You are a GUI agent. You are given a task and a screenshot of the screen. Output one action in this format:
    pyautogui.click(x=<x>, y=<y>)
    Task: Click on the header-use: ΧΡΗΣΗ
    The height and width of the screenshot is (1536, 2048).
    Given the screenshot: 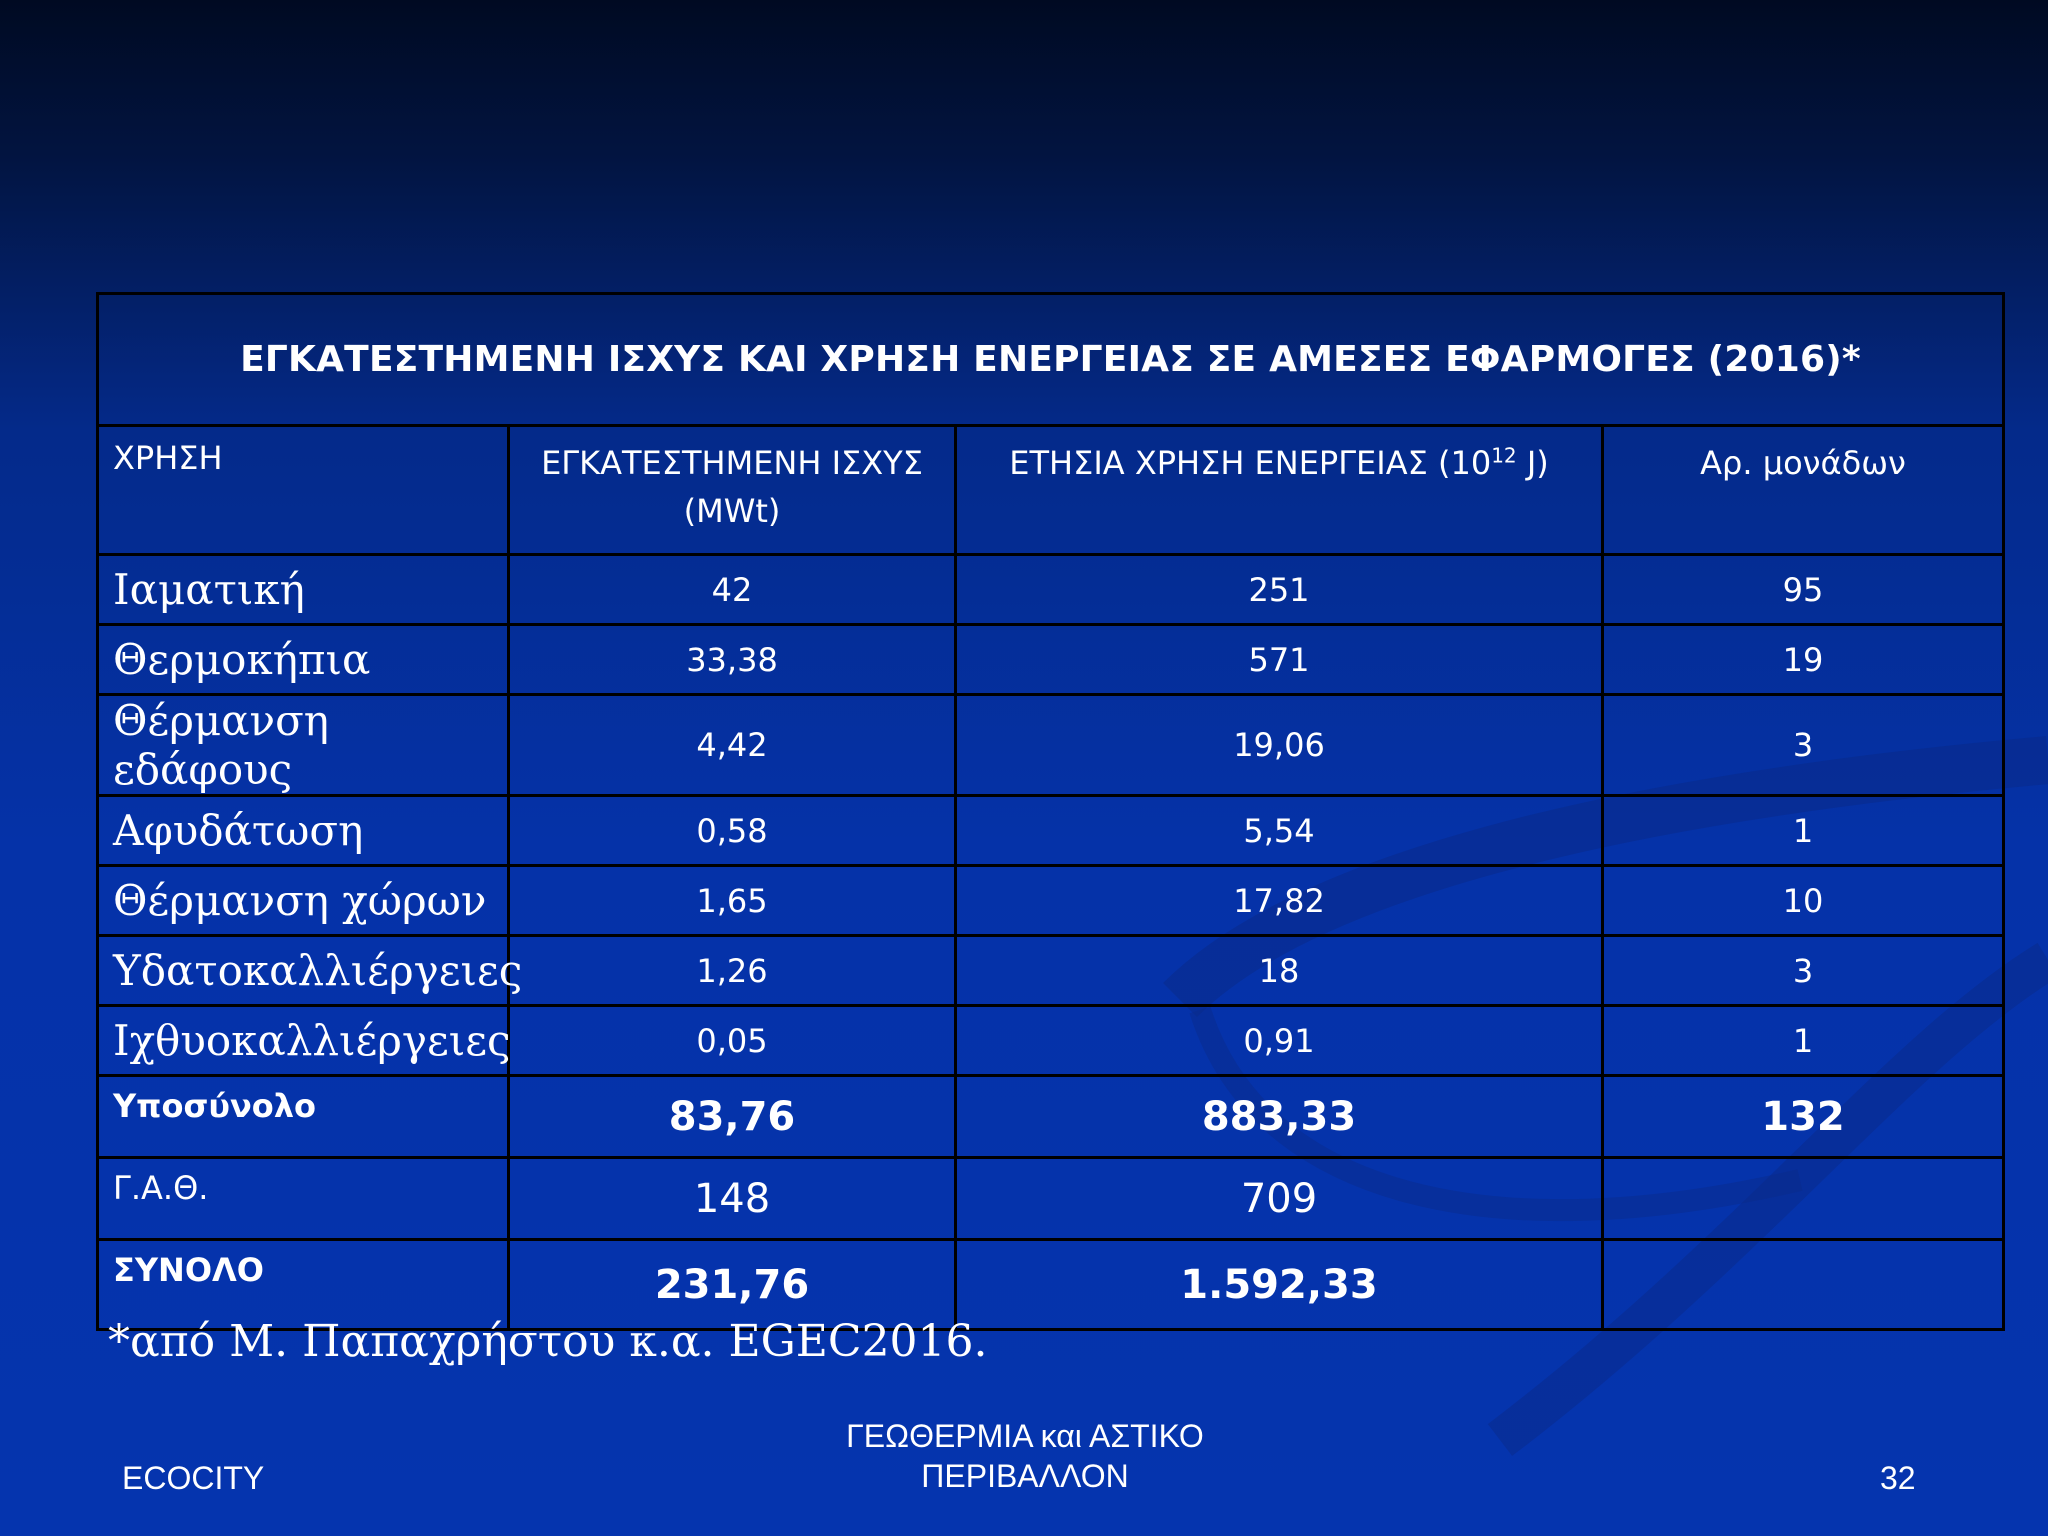 What is the action you would take?
    pyautogui.click(x=303, y=490)
    